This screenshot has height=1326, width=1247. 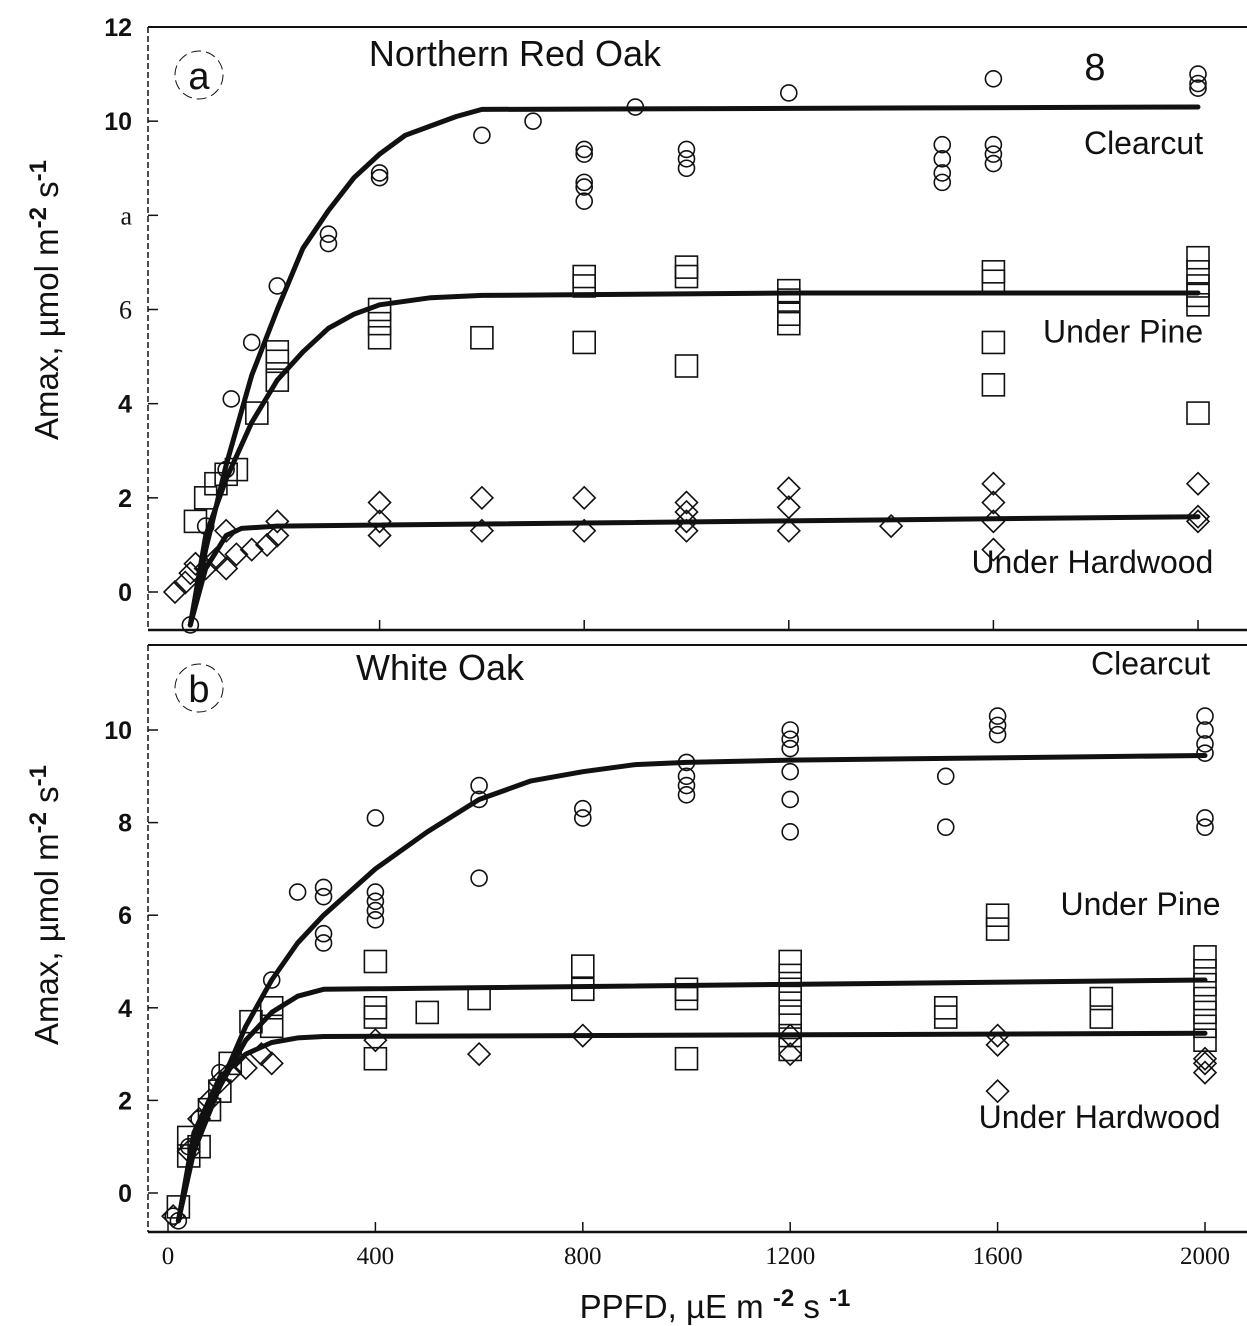 I want to click on y-tick-label: 0, so click(x=125, y=1194).